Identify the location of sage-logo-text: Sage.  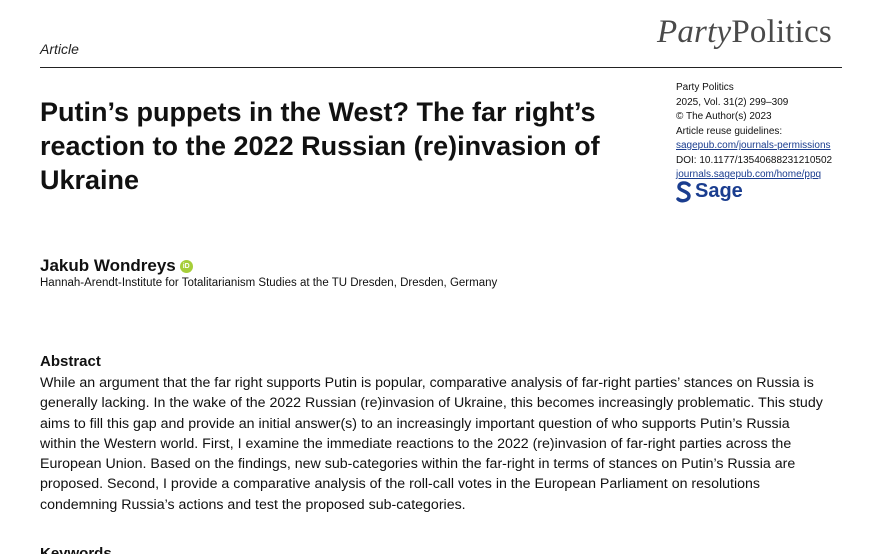
(719, 191).